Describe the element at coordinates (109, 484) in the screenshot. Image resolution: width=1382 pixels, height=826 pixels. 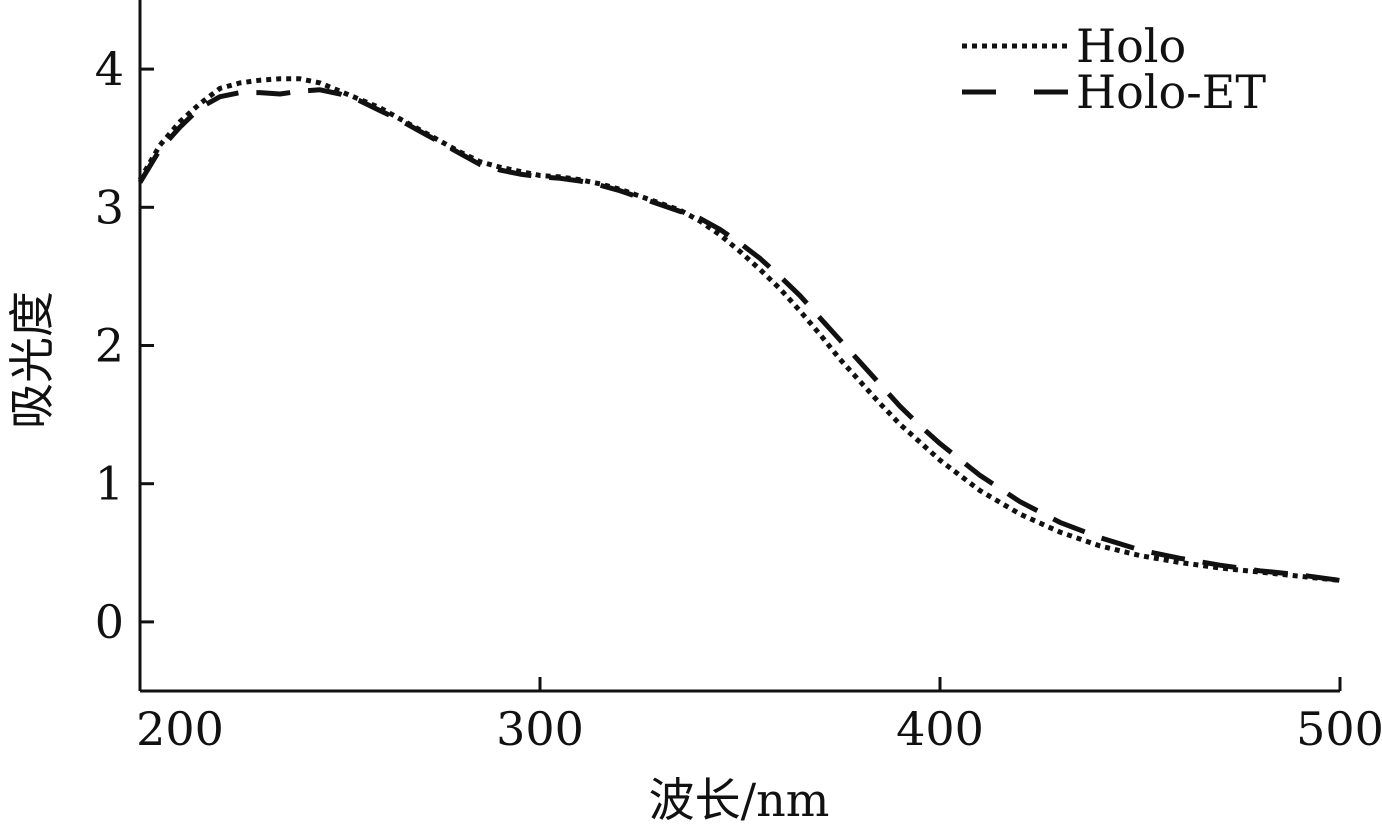
I see `y-tick-label: 1` at that location.